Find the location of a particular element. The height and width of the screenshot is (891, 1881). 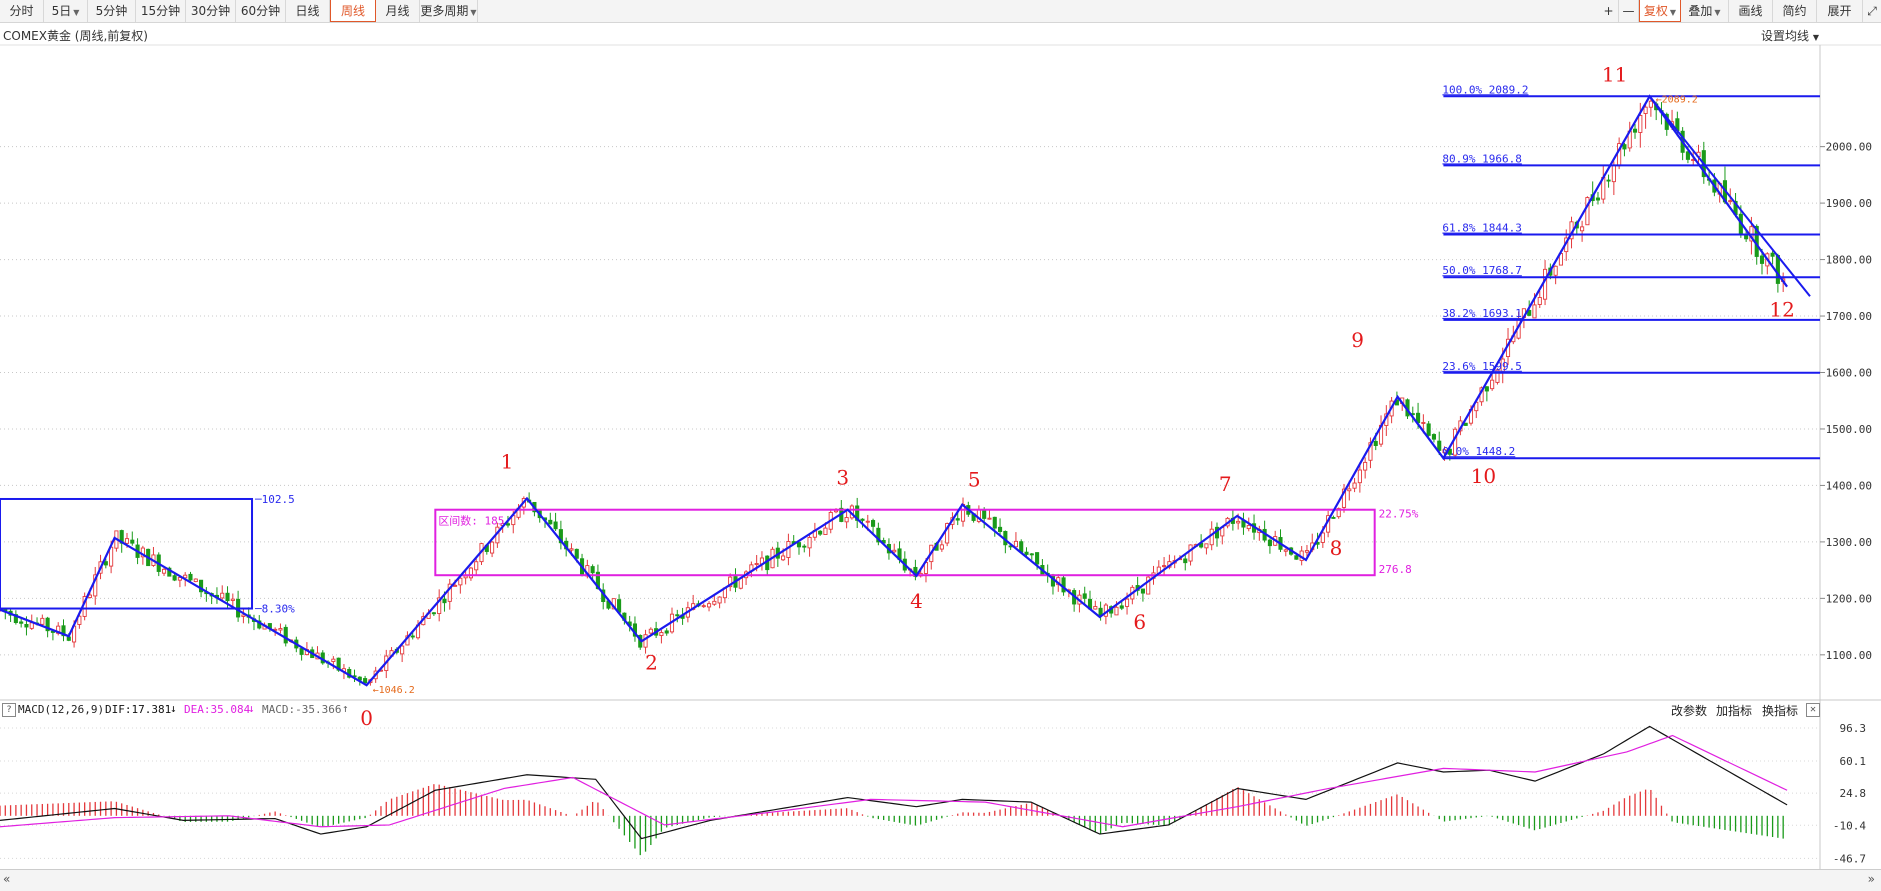

toolbar-button-1: — is located at coordinates (1629, 11).